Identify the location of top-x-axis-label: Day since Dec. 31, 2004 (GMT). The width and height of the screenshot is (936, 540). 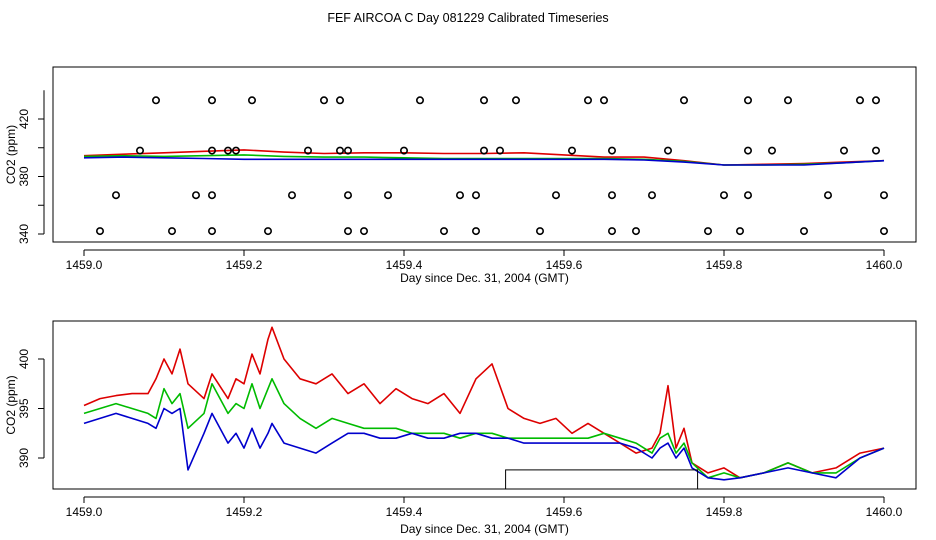
(484, 278).